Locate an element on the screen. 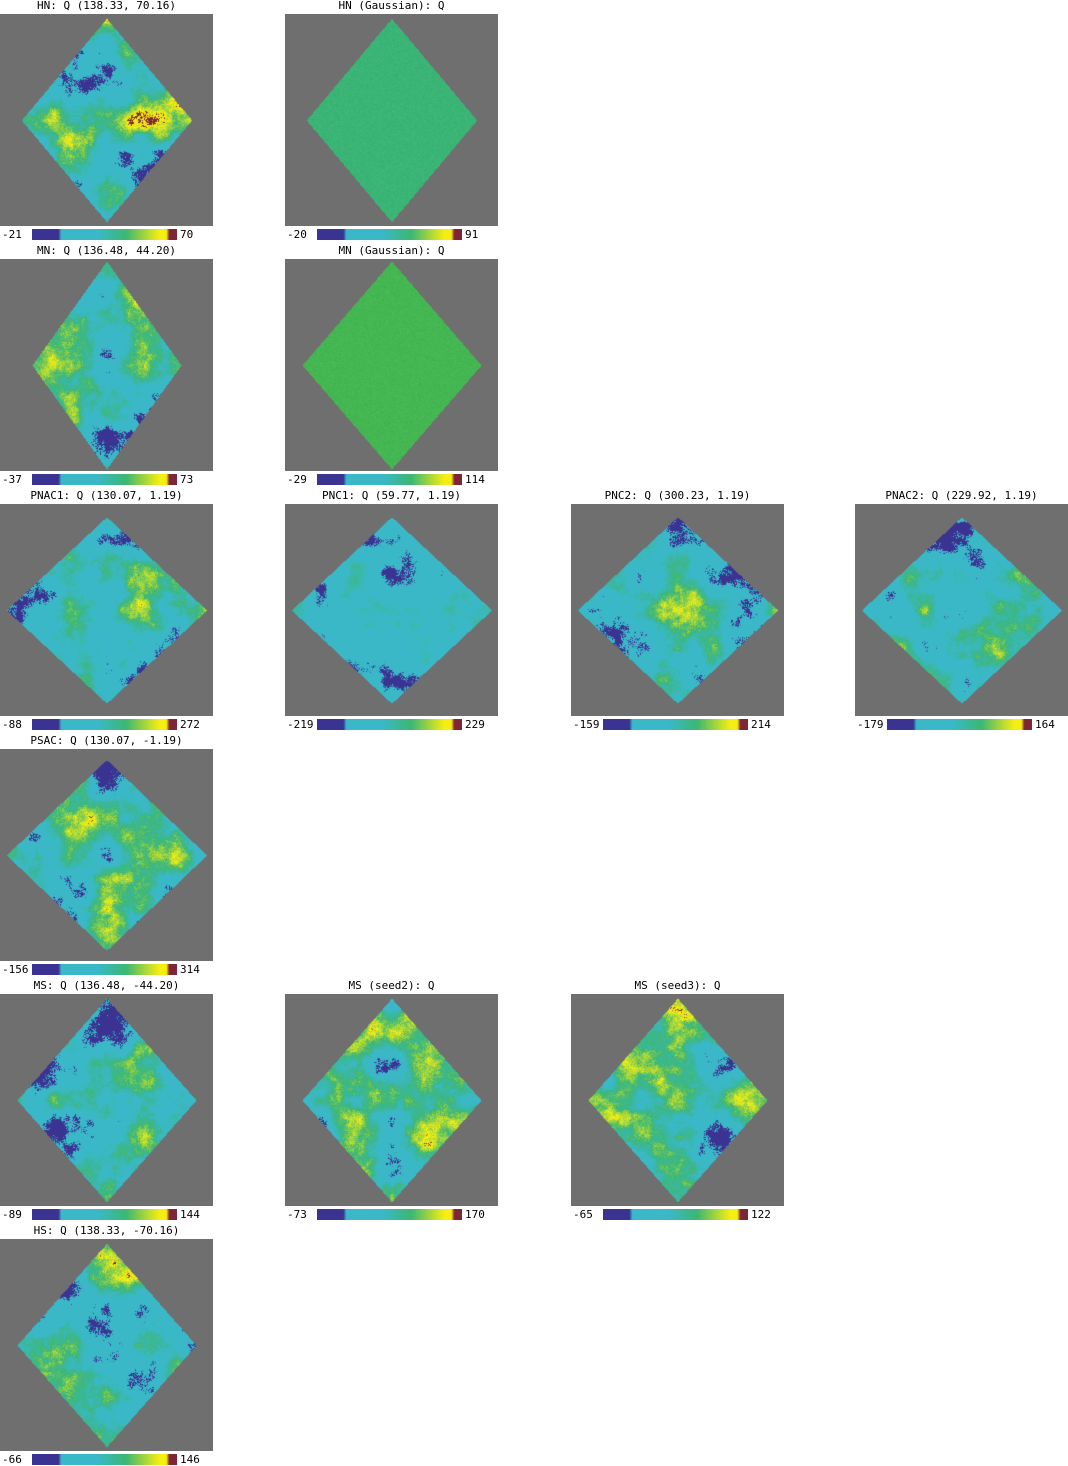 This screenshot has height=1466, width=1068. colorbar-max-label: 146 is located at coordinates (190, 1459).